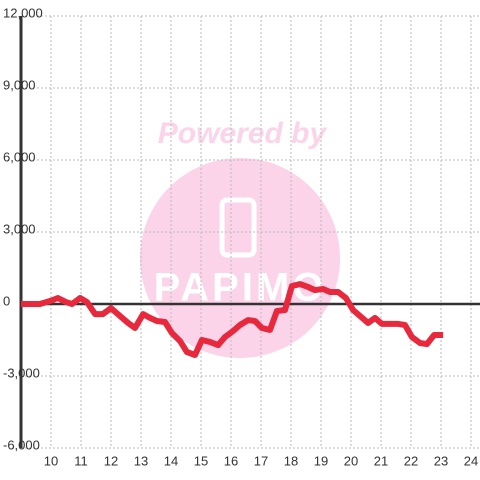  Describe the element at coordinates (321, 460) in the screenshot. I see `x-tick-label: 19` at that location.